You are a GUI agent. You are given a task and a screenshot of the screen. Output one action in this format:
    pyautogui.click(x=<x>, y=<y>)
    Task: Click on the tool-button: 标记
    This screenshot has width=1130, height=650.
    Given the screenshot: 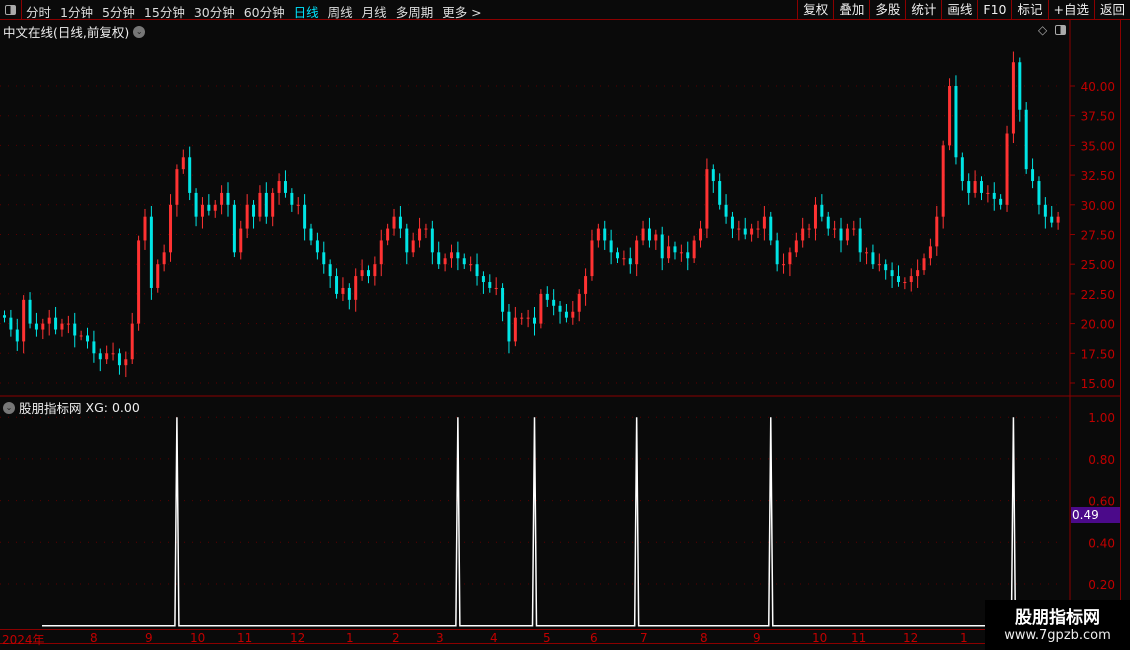 What is the action you would take?
    pyautogui.click(x=1029, y=10)
    